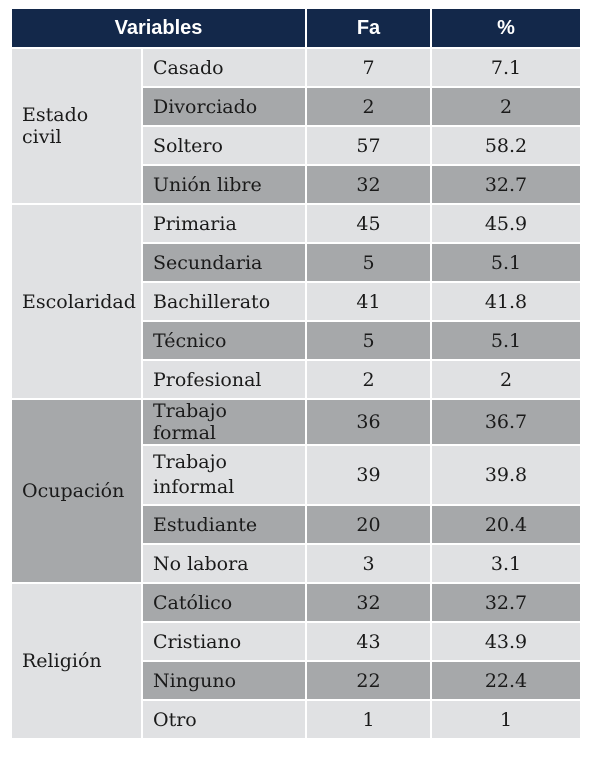 The image size is (589, 782). Describe the element at coordinates (506, 145) in the screenshot. I see `row-percent: 58.2` at that location.